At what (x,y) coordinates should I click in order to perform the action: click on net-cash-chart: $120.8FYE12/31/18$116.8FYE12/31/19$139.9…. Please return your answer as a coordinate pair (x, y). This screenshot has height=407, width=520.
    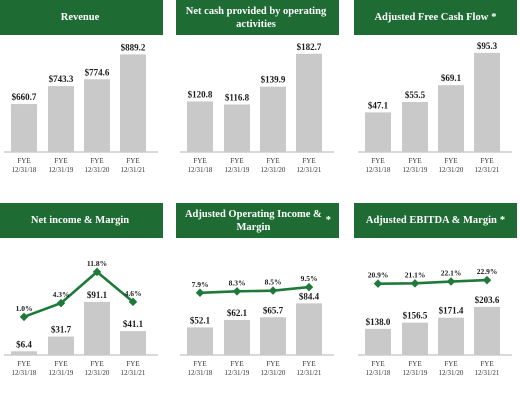
    Looking at the image, I should click on (257, 108).